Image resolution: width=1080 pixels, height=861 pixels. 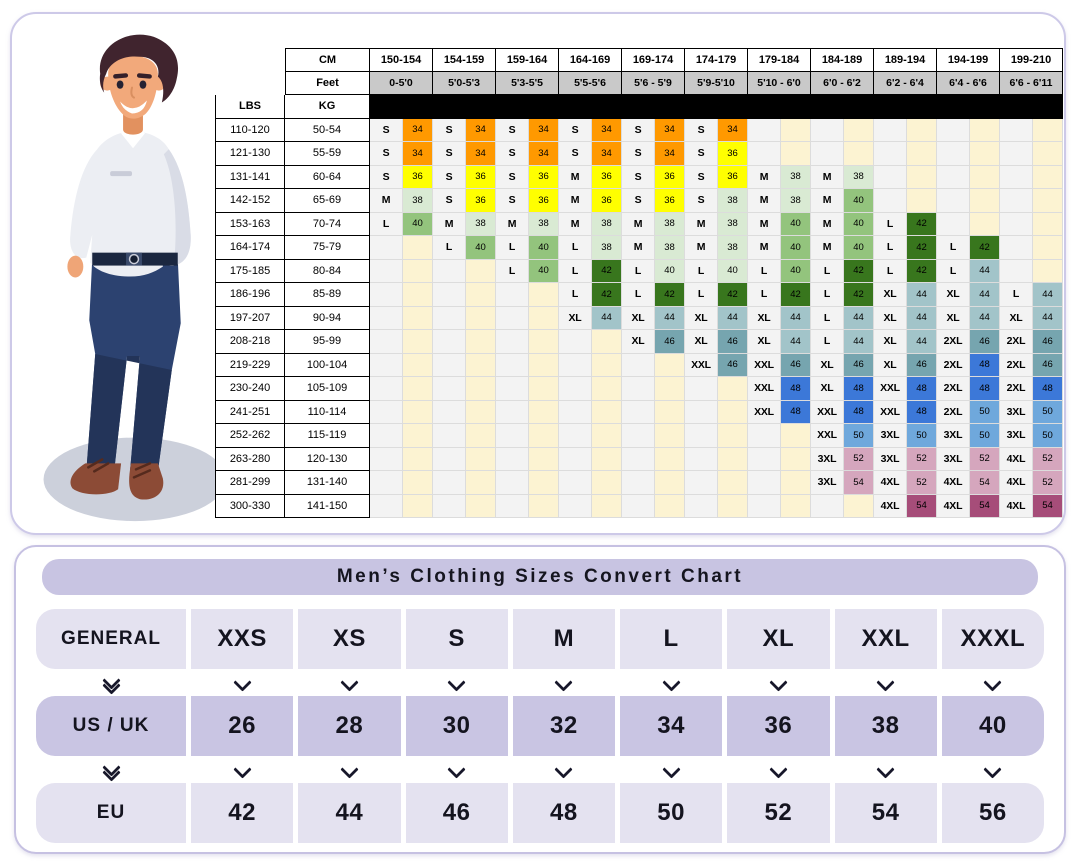 What do you see at coordinates (733, 271) in the screenshot?
I see `size-number-cell: 40` at bounding box center [733, 271].